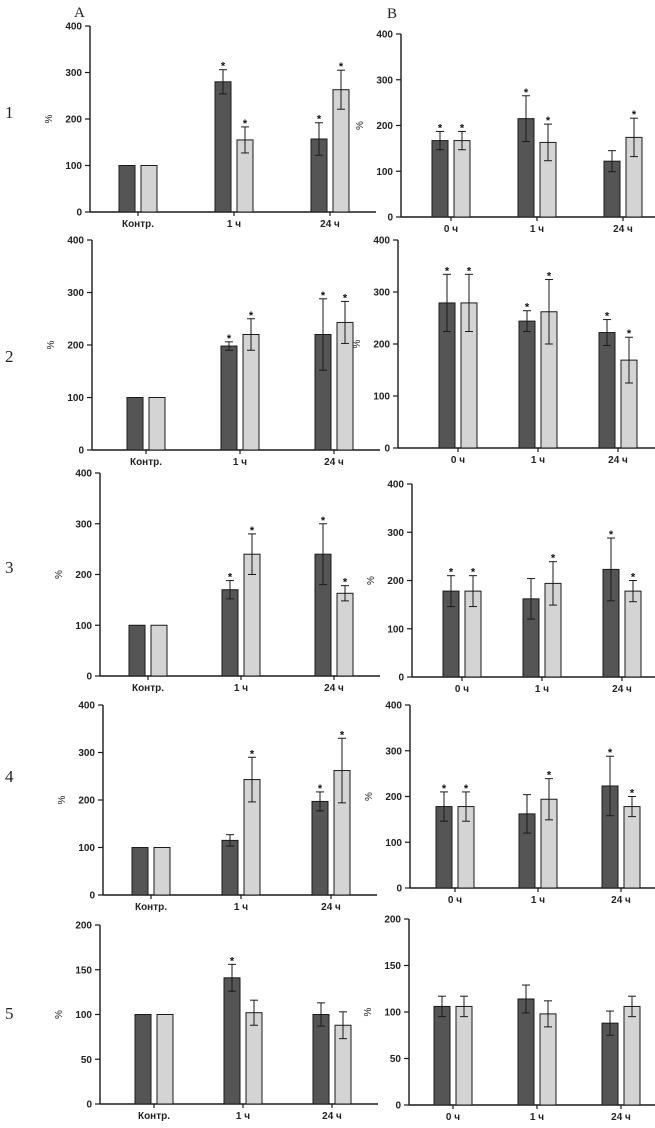 The height and width of the screenshot is (1128, 655). What do you see at coordinates (83, 970) in the screenshot?
I see `y-tick-label: 150` at bounding box center [83, 970].